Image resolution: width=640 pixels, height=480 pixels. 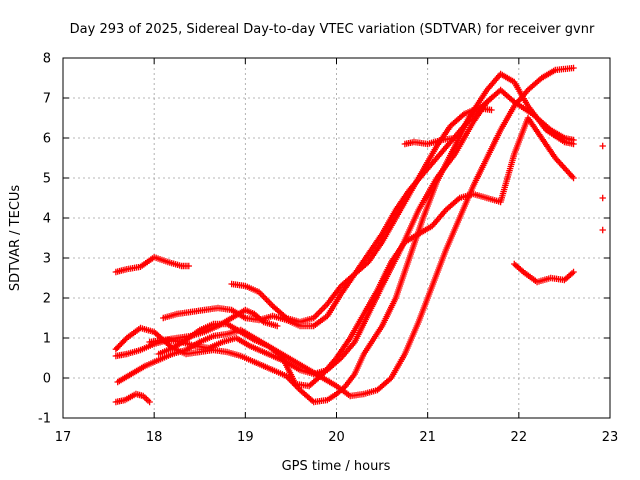 I want to click on x-tick-label: 23, so click(x=610, y=437).